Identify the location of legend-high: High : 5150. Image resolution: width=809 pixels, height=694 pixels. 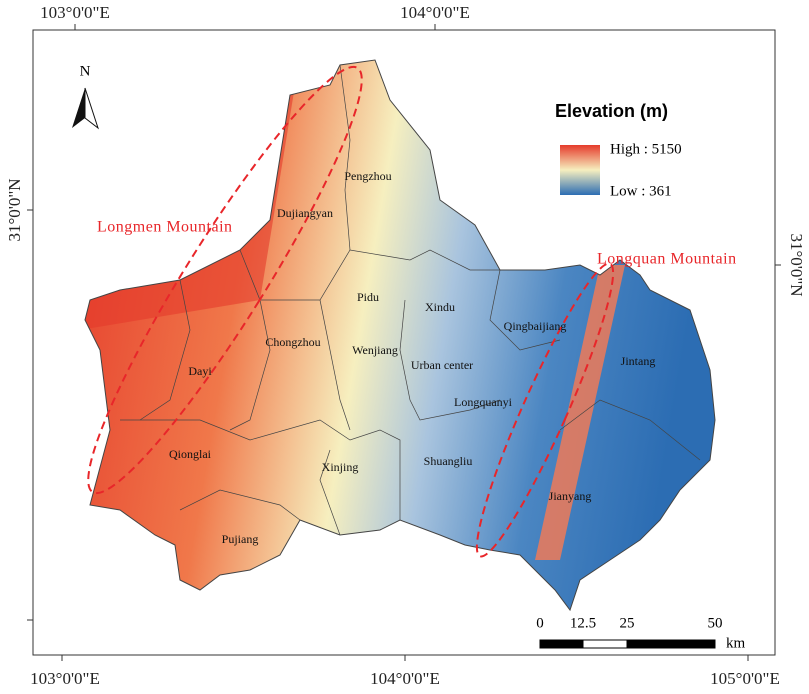
(646, 149).